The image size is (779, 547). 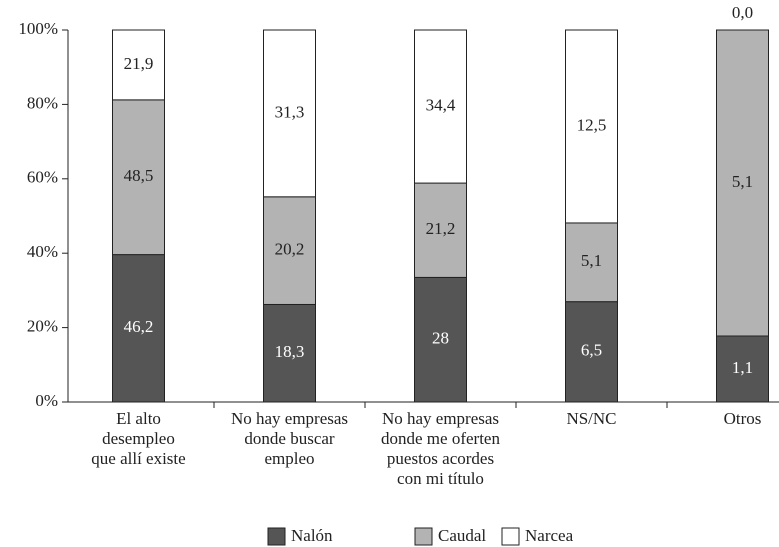 I want to click on y-tick-label: 100%, so click(x=38, y=28).